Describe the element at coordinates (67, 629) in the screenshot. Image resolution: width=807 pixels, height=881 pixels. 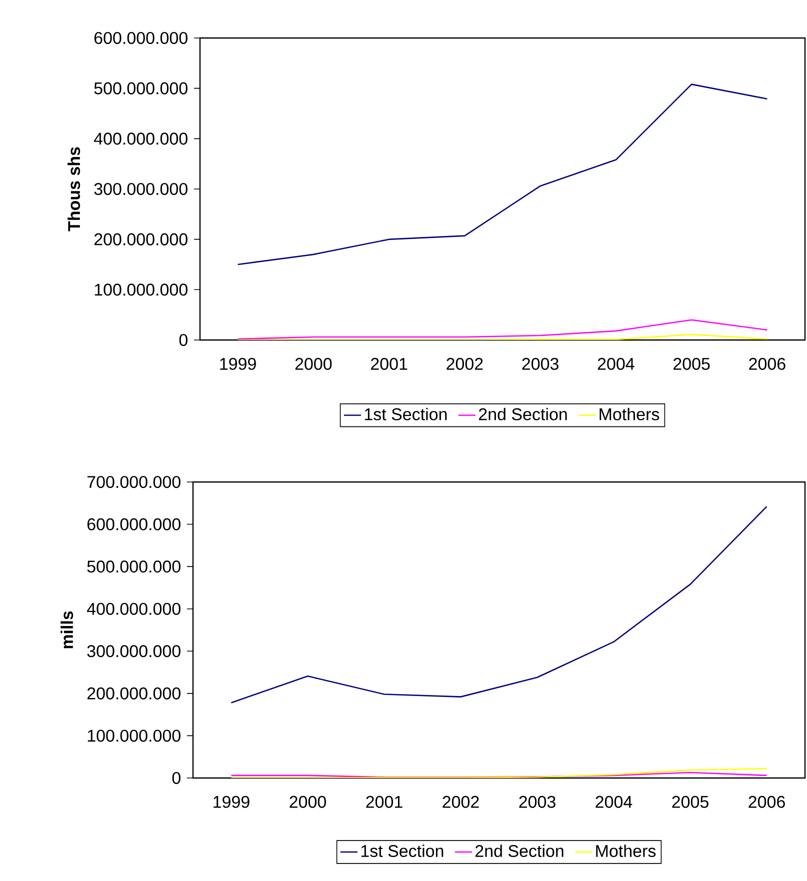
I see `y-axis-title: mills` at that location.